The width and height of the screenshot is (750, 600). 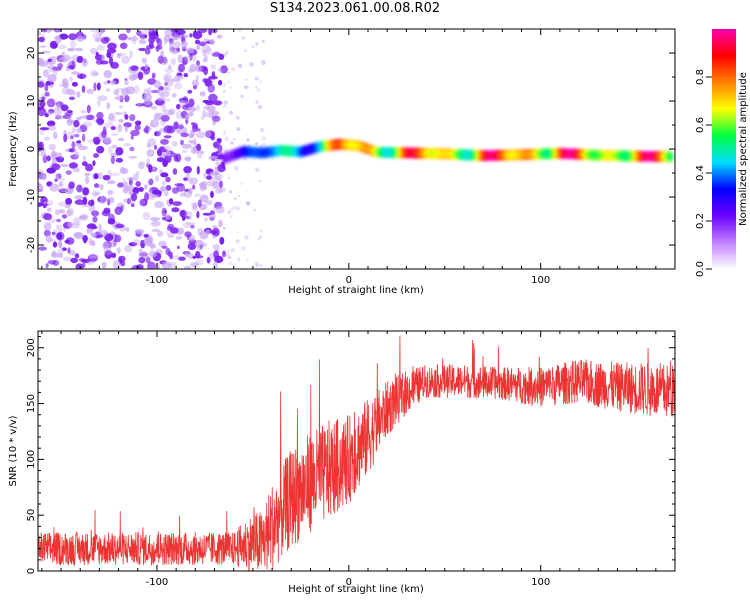 I want to click on ridge-cell, so click(x=657, y=156).